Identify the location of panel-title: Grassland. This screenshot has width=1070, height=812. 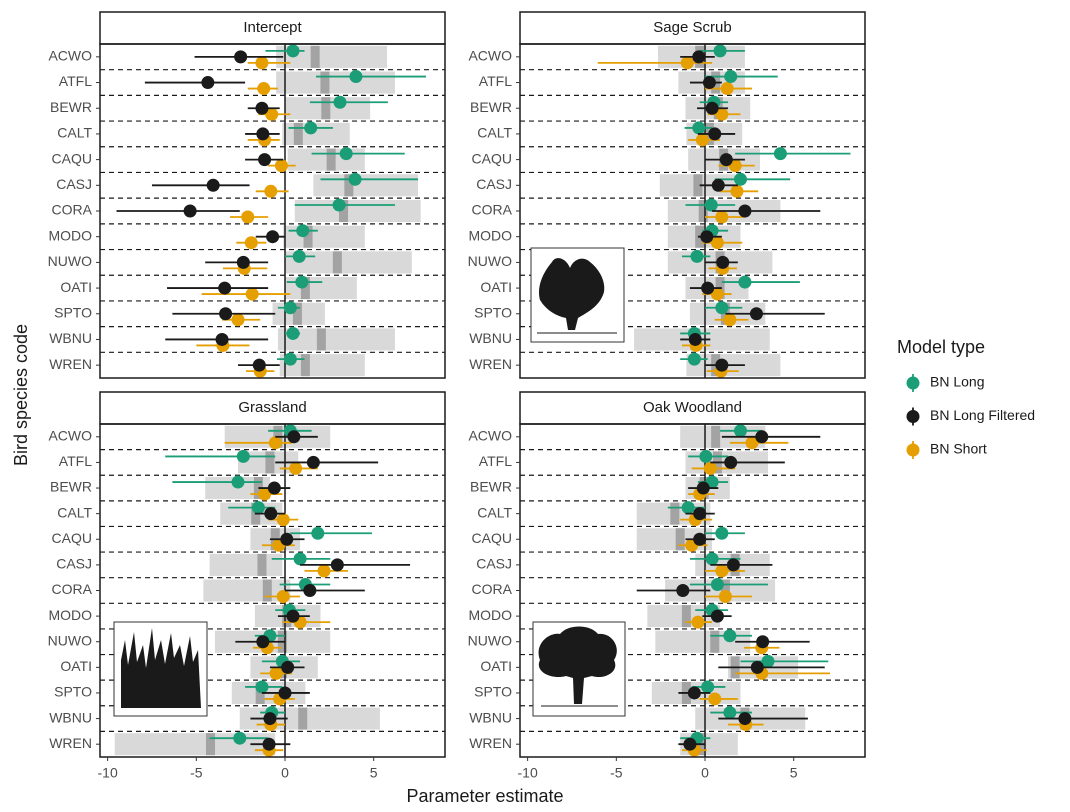
(272, 407).